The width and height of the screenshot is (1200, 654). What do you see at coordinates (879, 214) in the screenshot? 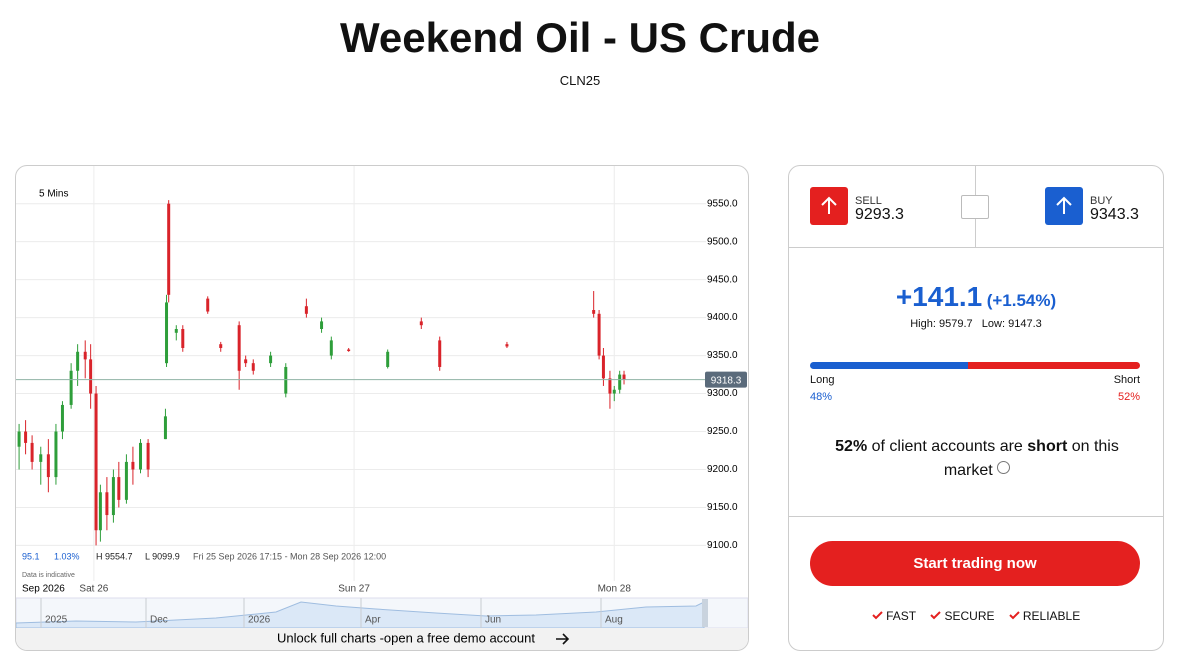
I see `sell-price: 9293.3` at bounding box center [879, 214].